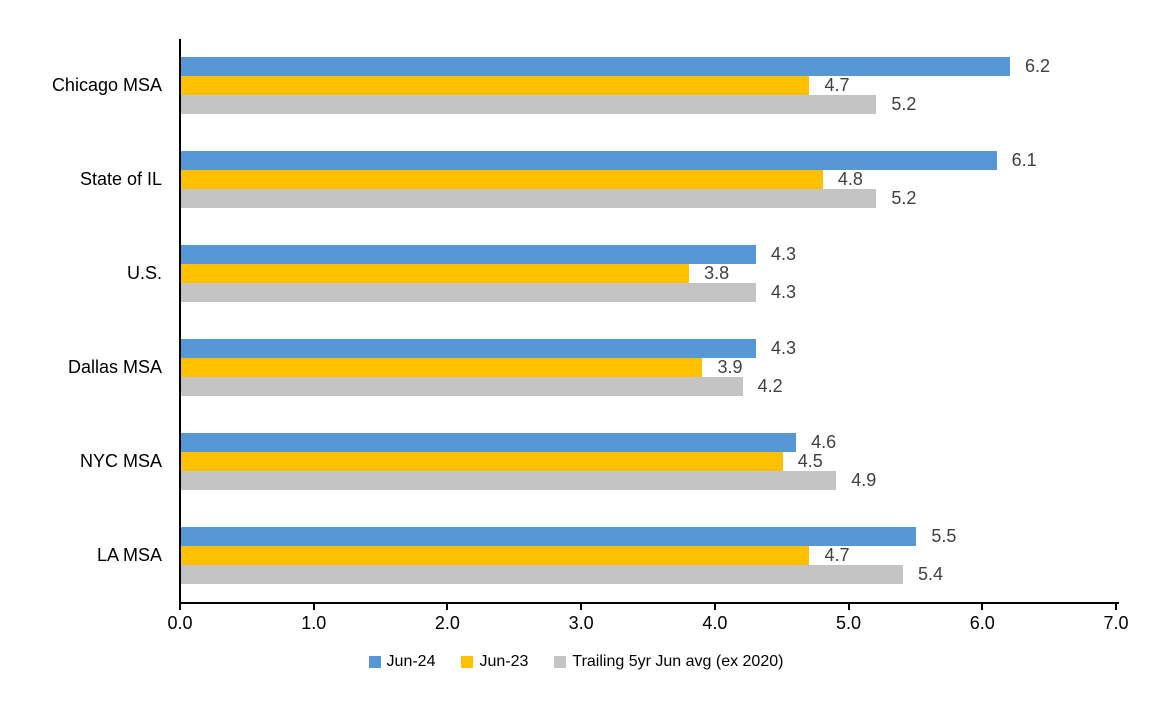  Describe the element at coordinates (120, 179) in the screenshot. I see `category-label: State of IL` at that location.